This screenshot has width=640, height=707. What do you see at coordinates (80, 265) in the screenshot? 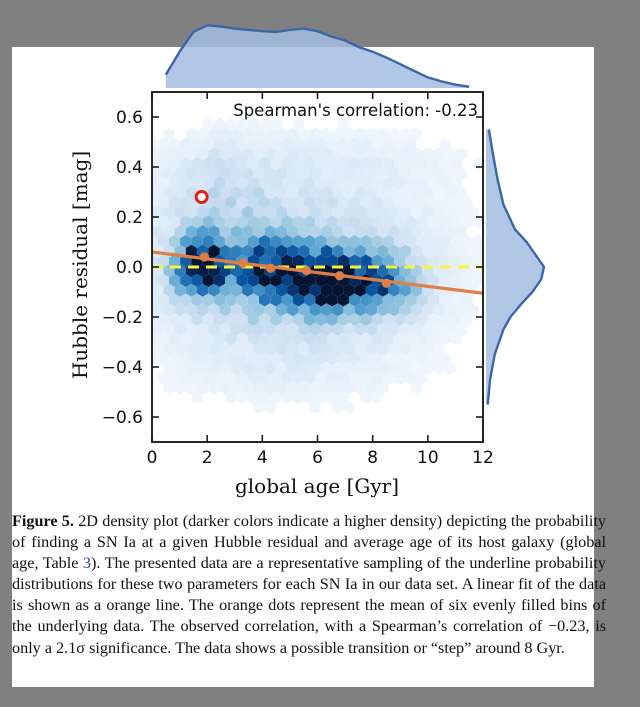
I see `y-axis-label: Hubble residual [mag]` at bounding box center [80, 265].